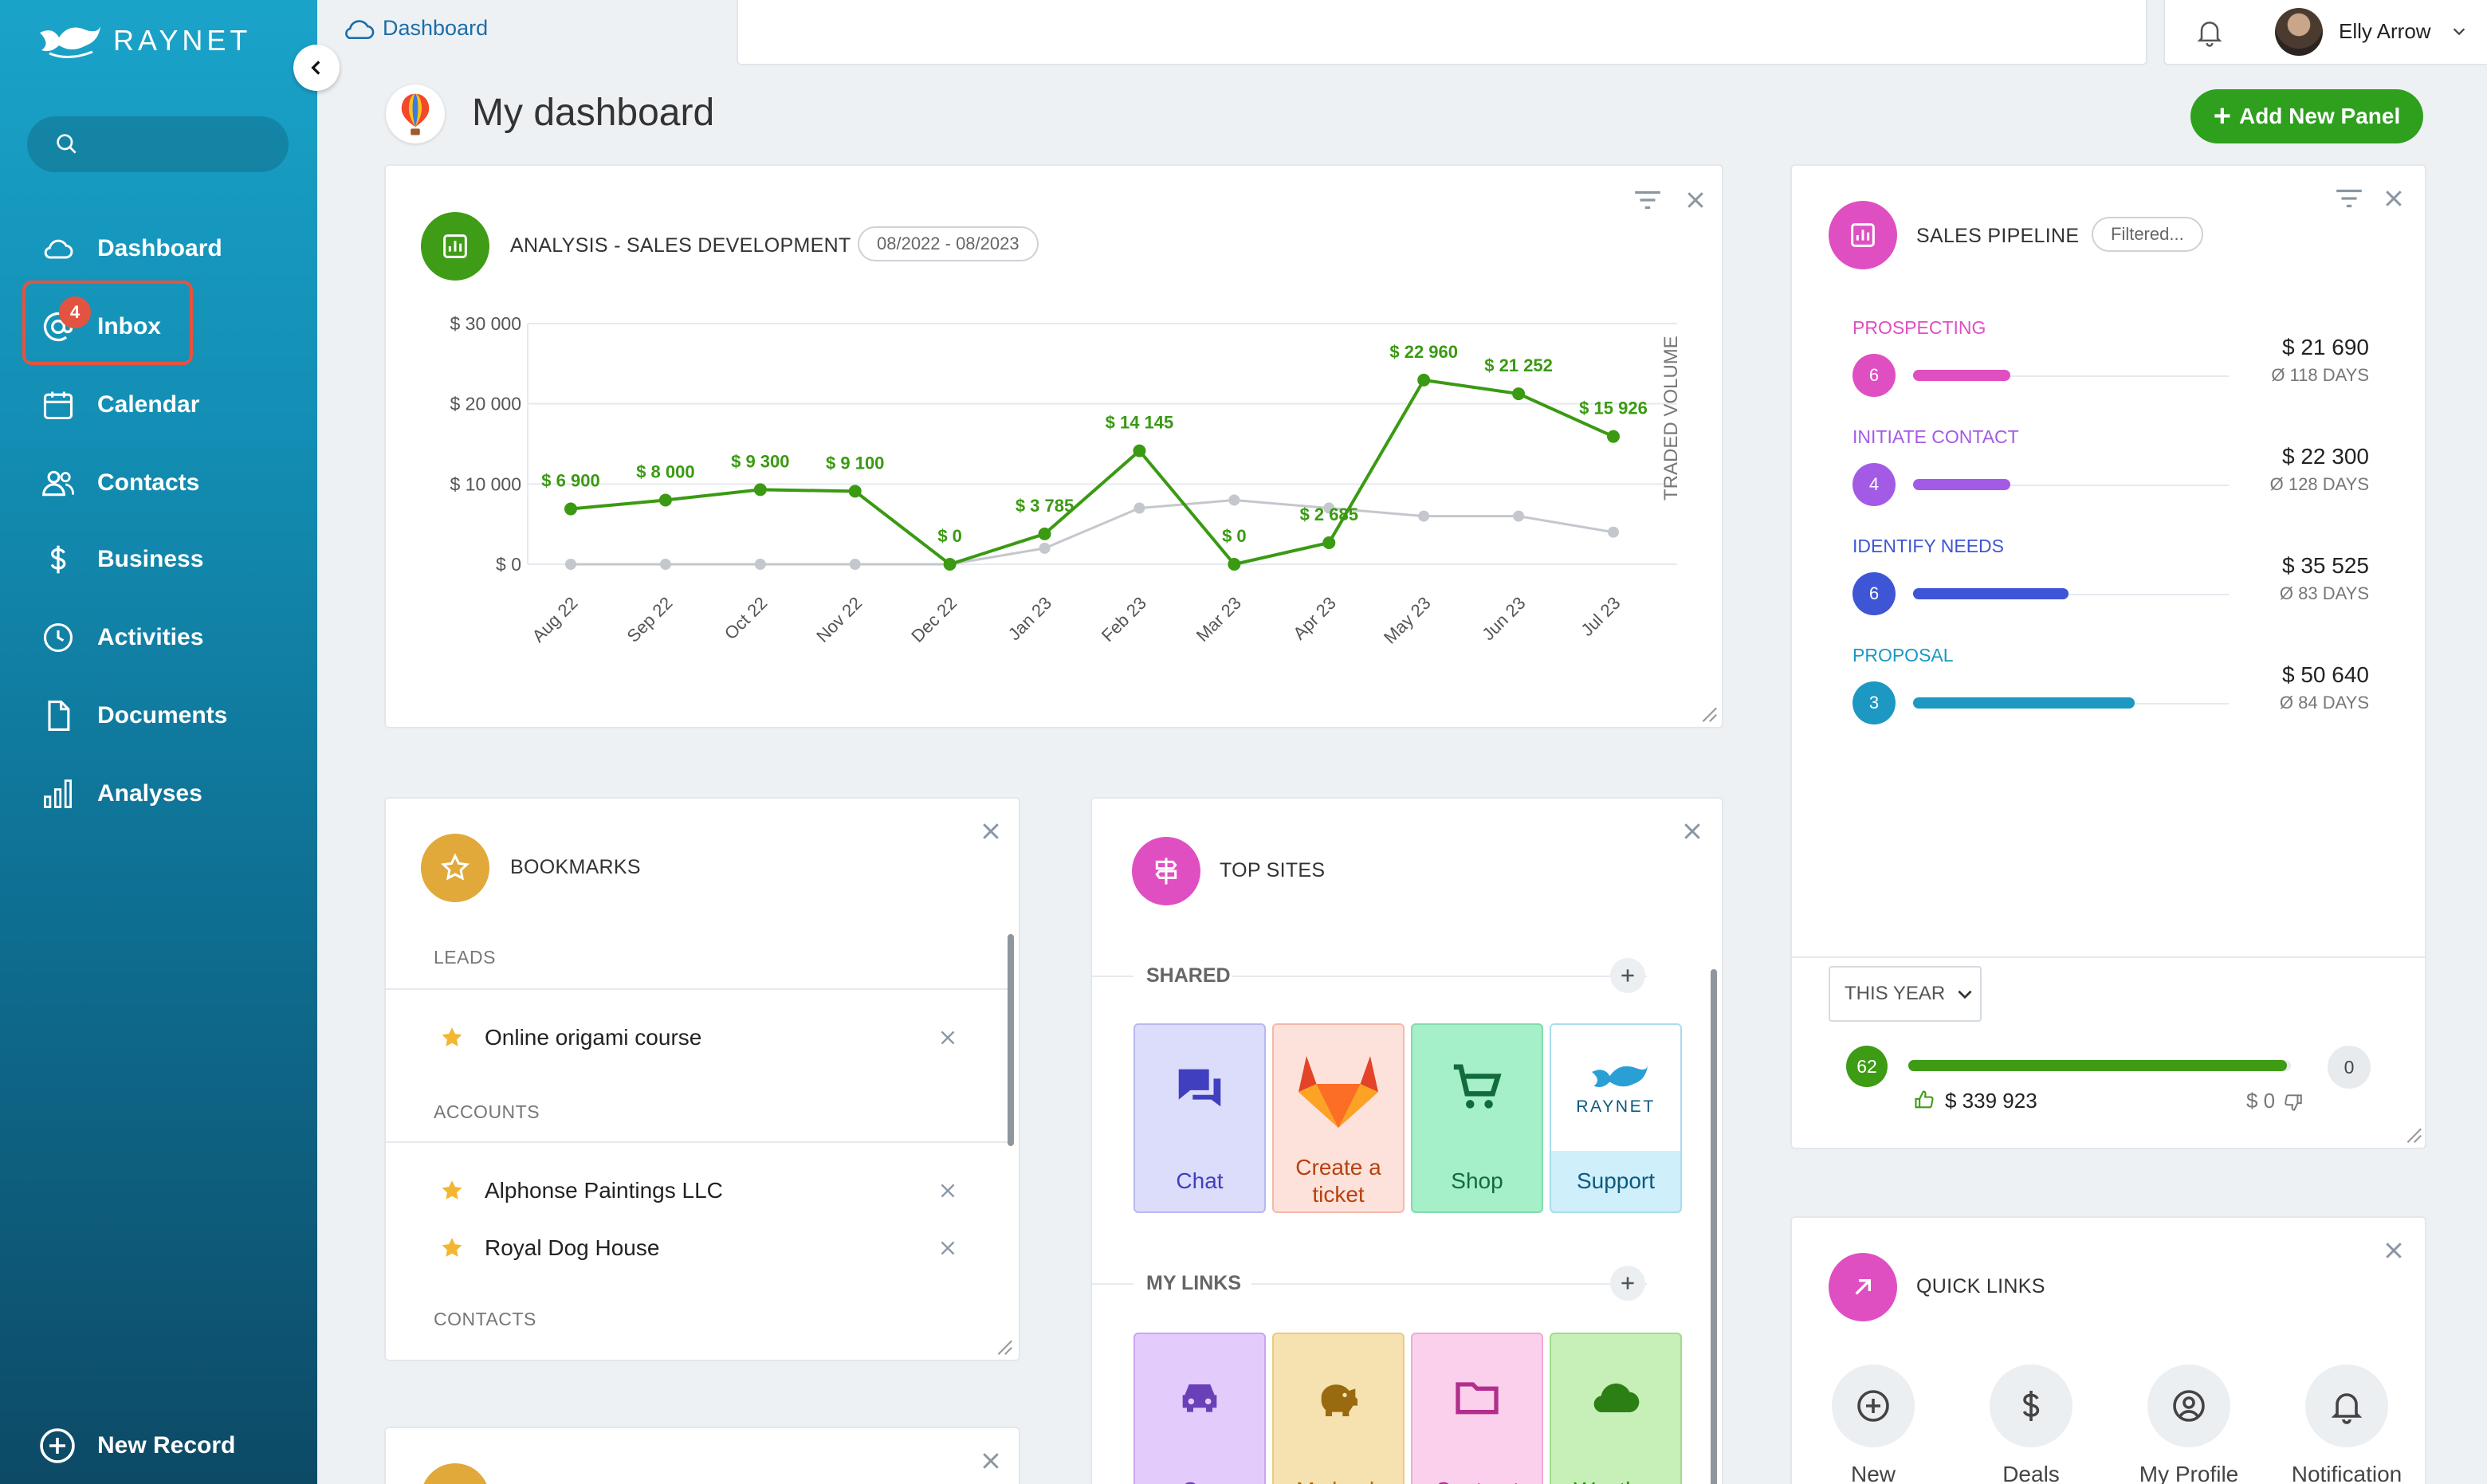  I want to click on global-search-input, so click(1442, 32).